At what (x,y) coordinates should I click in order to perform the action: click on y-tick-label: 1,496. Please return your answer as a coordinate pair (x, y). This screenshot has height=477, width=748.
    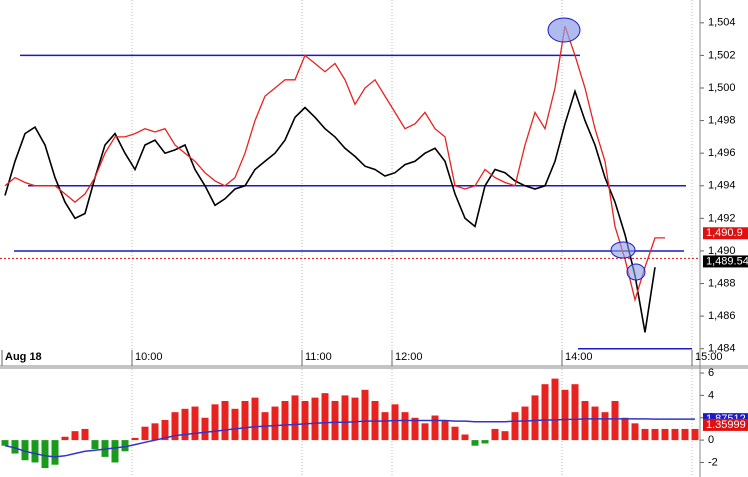
    Looking at the image, I should click on (722, 153).